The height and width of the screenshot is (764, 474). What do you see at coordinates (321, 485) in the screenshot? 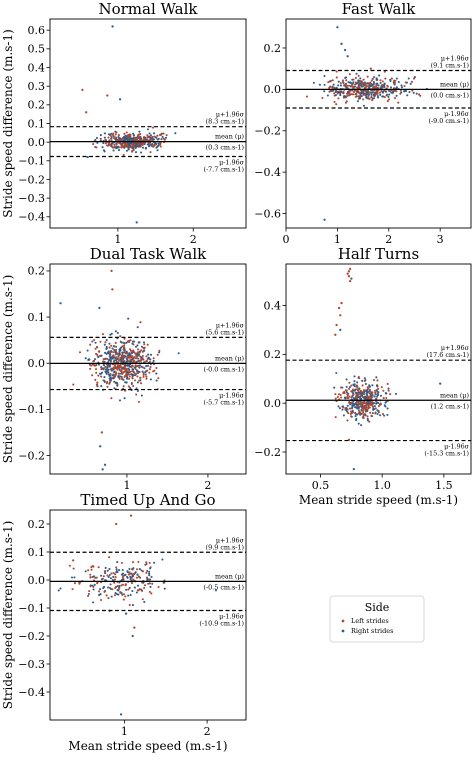
I see `x-tick-label: 0.5` at bounding box center [321, 485].